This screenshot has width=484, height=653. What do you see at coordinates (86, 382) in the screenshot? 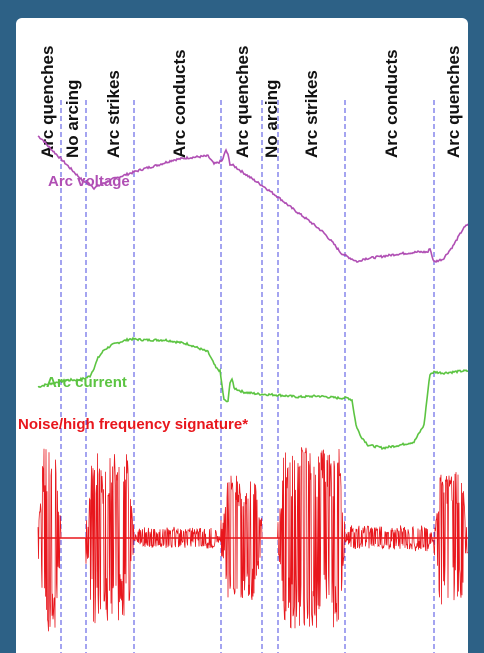
I see `arc-current-label: Arc current` at bounding box center [86, 382].